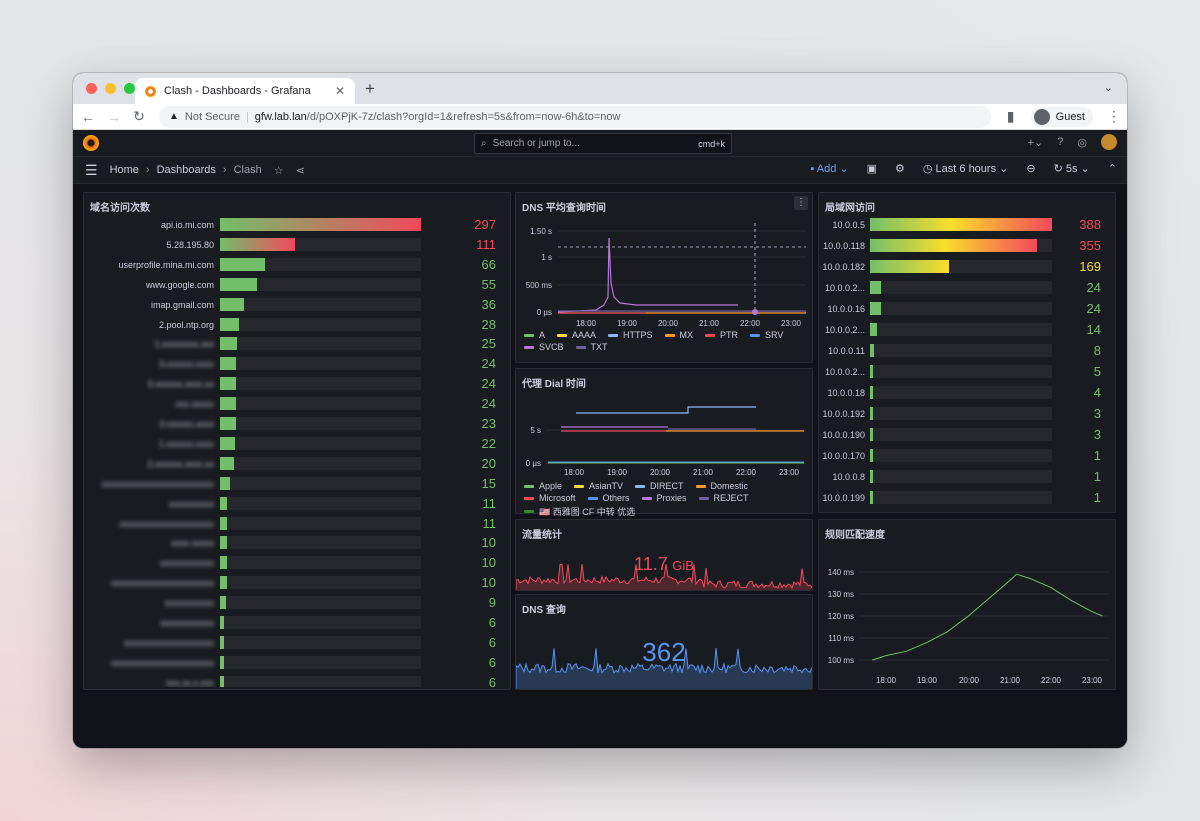 This screenshot has width=1200, height=821. I want to click on window-controls, so click(110, 88).